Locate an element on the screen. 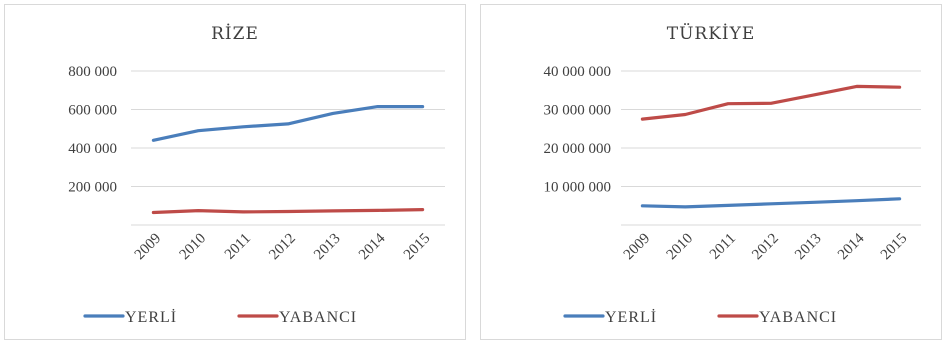  y-tick-label: 200 000 is located at coordinates (92, 188).